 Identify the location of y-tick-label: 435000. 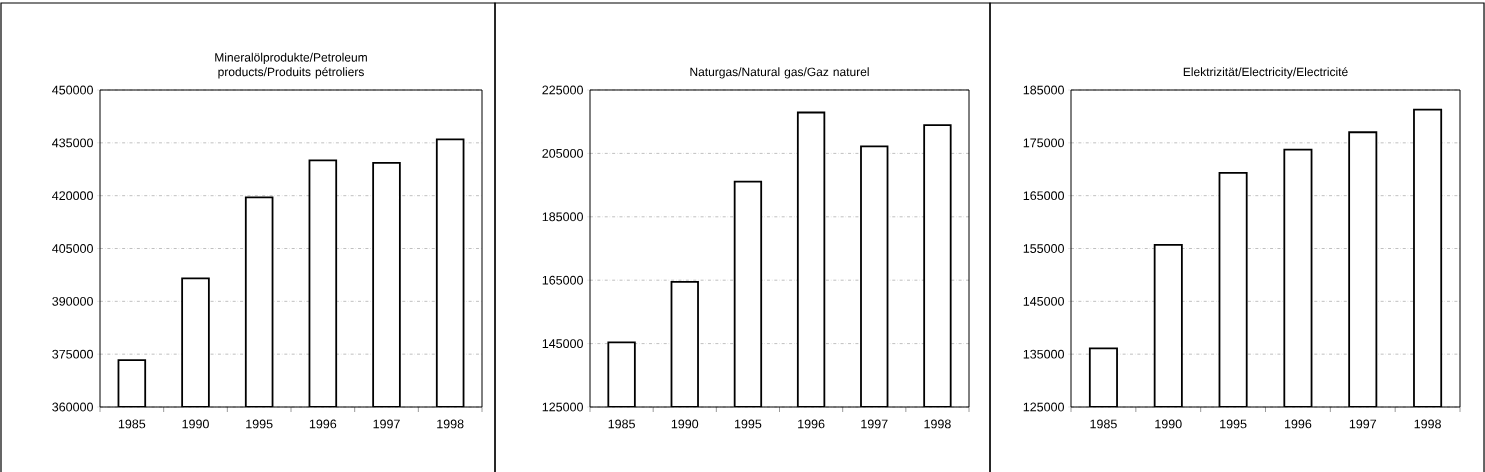
(72, 143).